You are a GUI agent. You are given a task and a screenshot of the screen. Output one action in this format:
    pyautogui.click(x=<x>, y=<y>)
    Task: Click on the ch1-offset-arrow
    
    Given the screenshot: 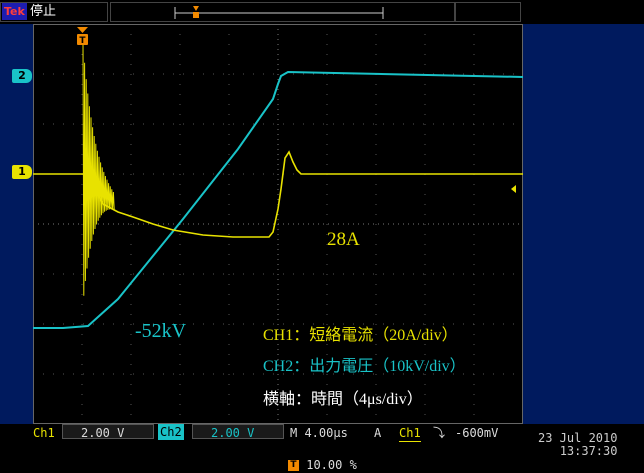 What is the action you would take?
    pyautogui.click(x=513, y=189)
    